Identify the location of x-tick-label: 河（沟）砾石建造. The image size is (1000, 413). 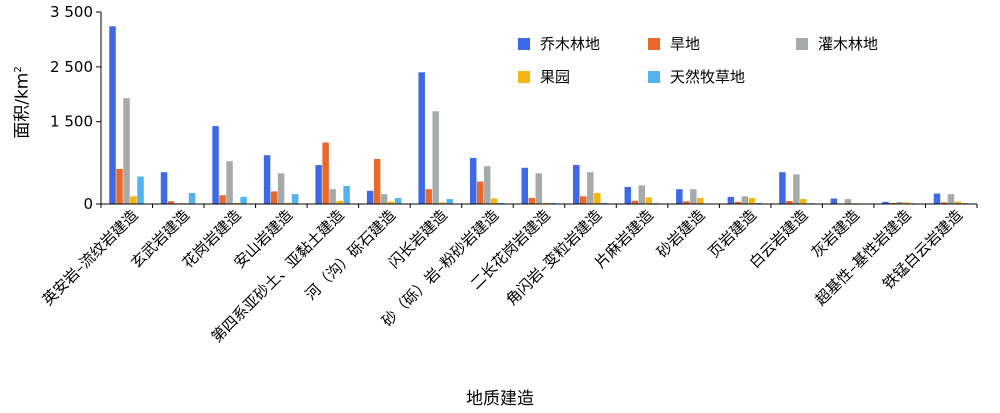
(351, 255).